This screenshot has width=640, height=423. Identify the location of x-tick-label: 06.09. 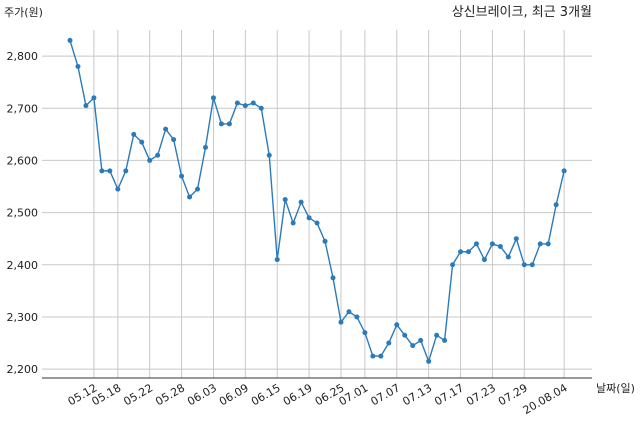
(234, 394).